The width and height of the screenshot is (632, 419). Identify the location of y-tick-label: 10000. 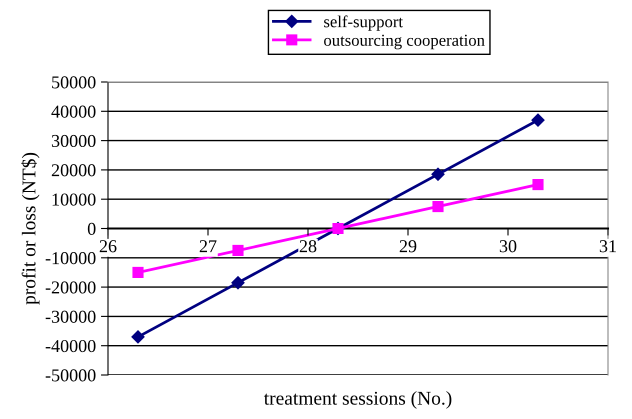
(74, 199).